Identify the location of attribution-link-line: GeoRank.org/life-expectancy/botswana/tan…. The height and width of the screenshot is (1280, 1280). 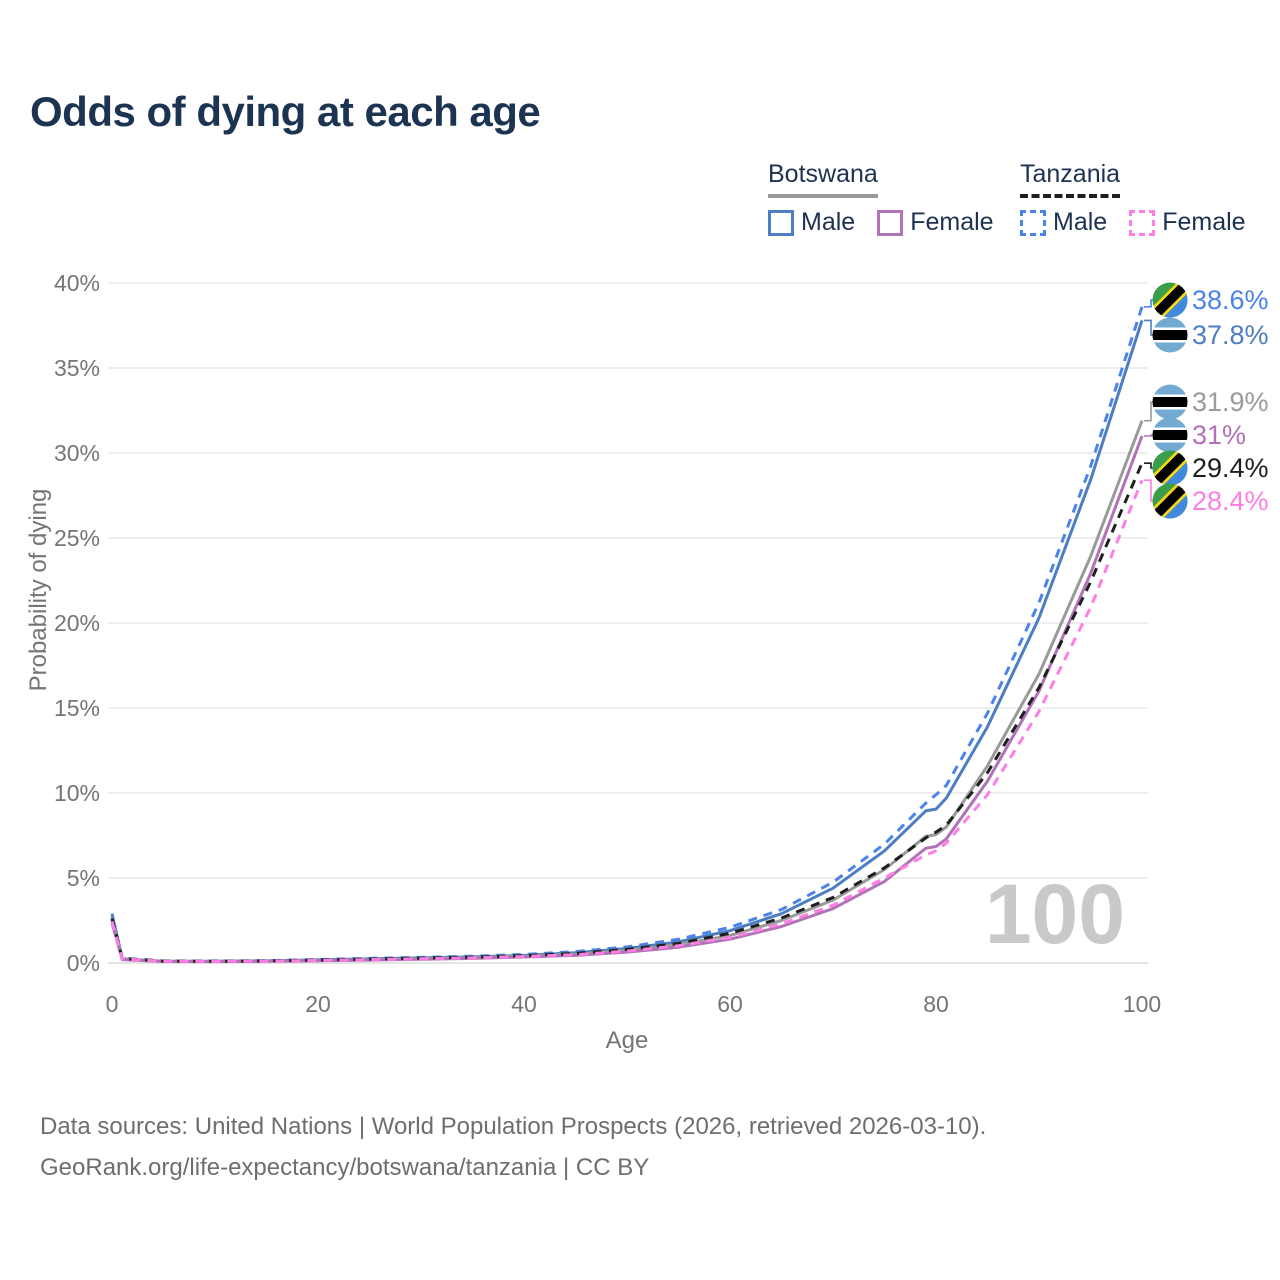
(345, 1167).